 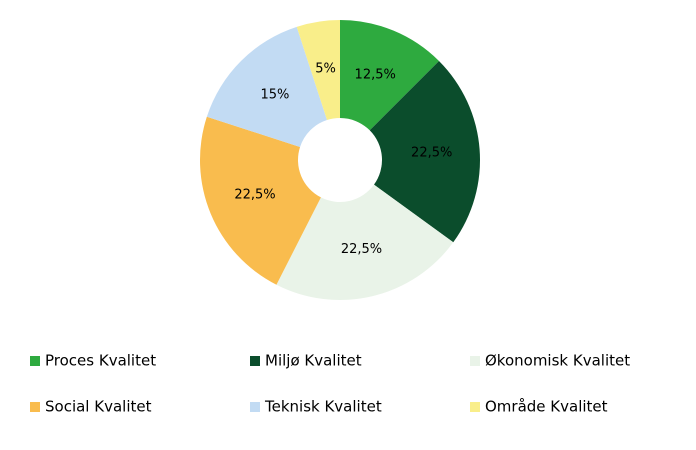 What do you see at coordinates (323, 407) in the screenshot?
I see `legend-label: Teknisk Kvalitet` at bounding box center [323, 407].